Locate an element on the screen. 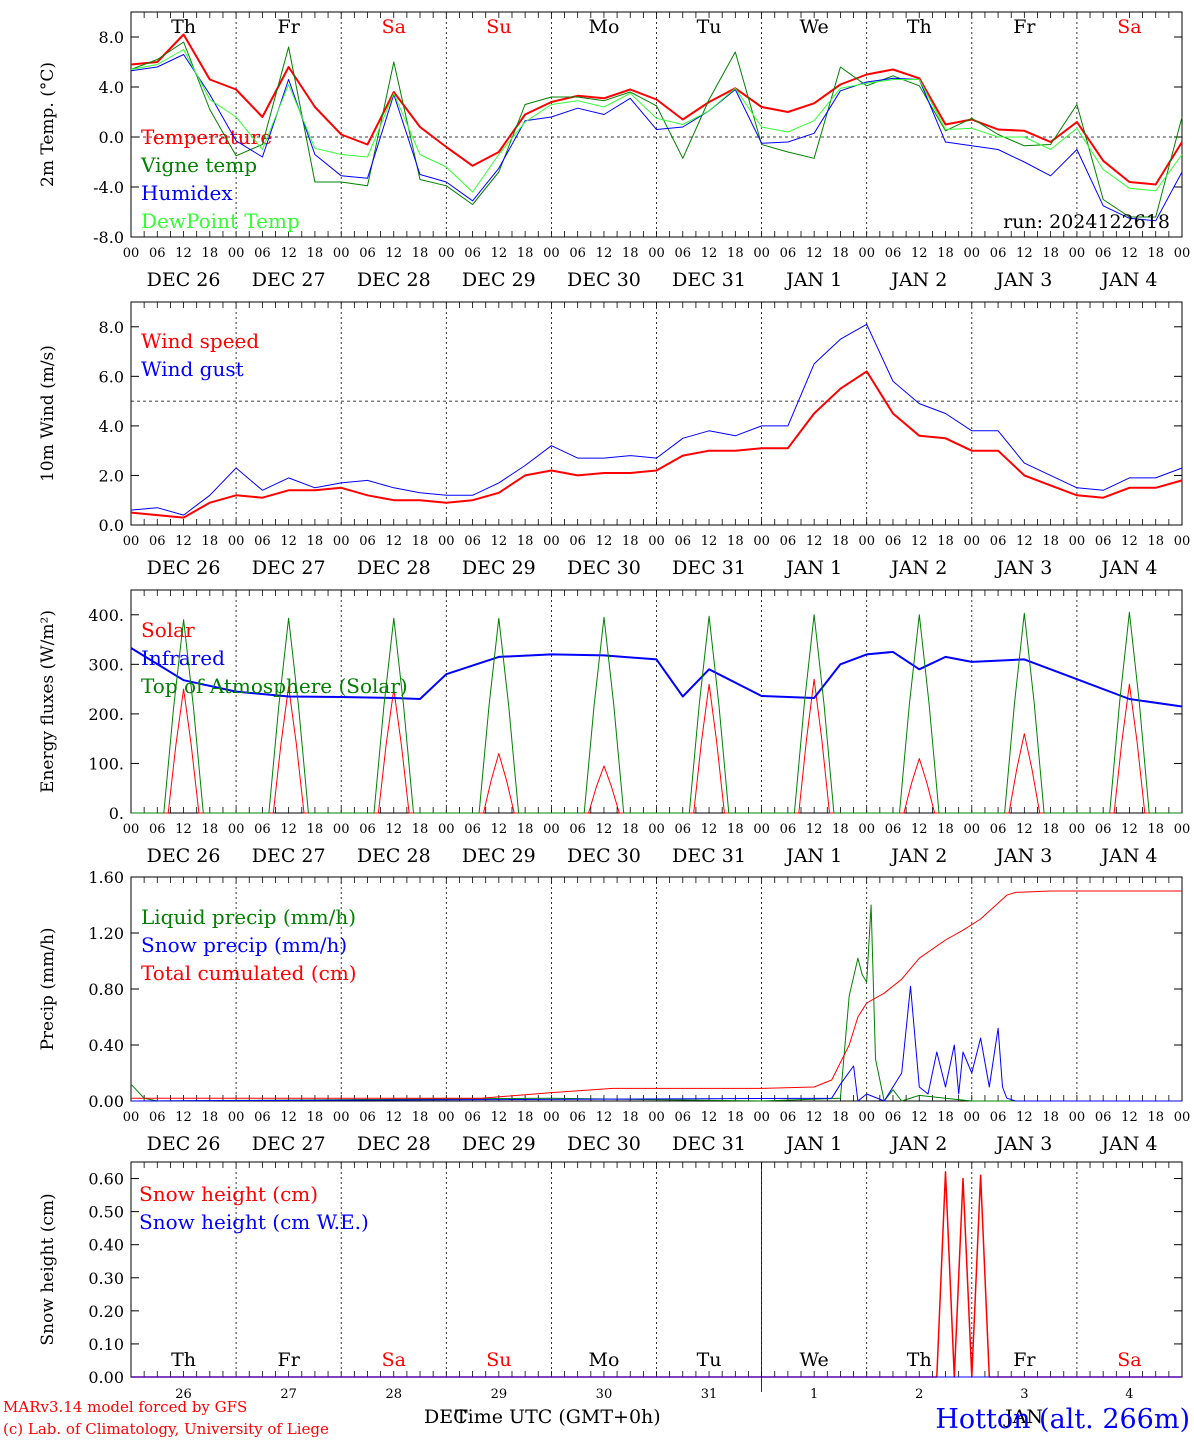 This screenshot has height=1440, width=1194. legend-entry: Humidex is located at coordinates (187, 193).